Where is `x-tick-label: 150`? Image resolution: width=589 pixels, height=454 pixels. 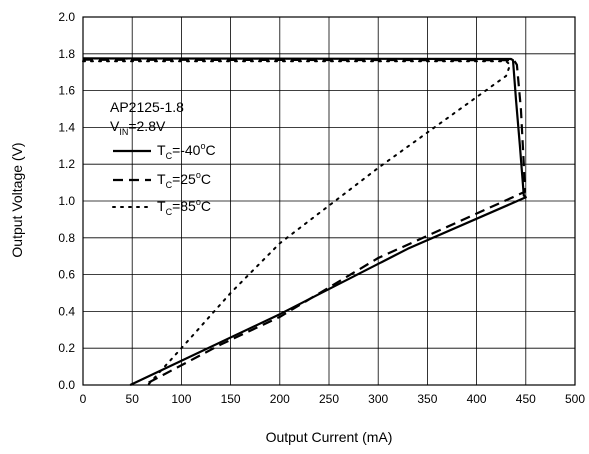 x-tick-label: 150 is located at coordinates (231, 399).